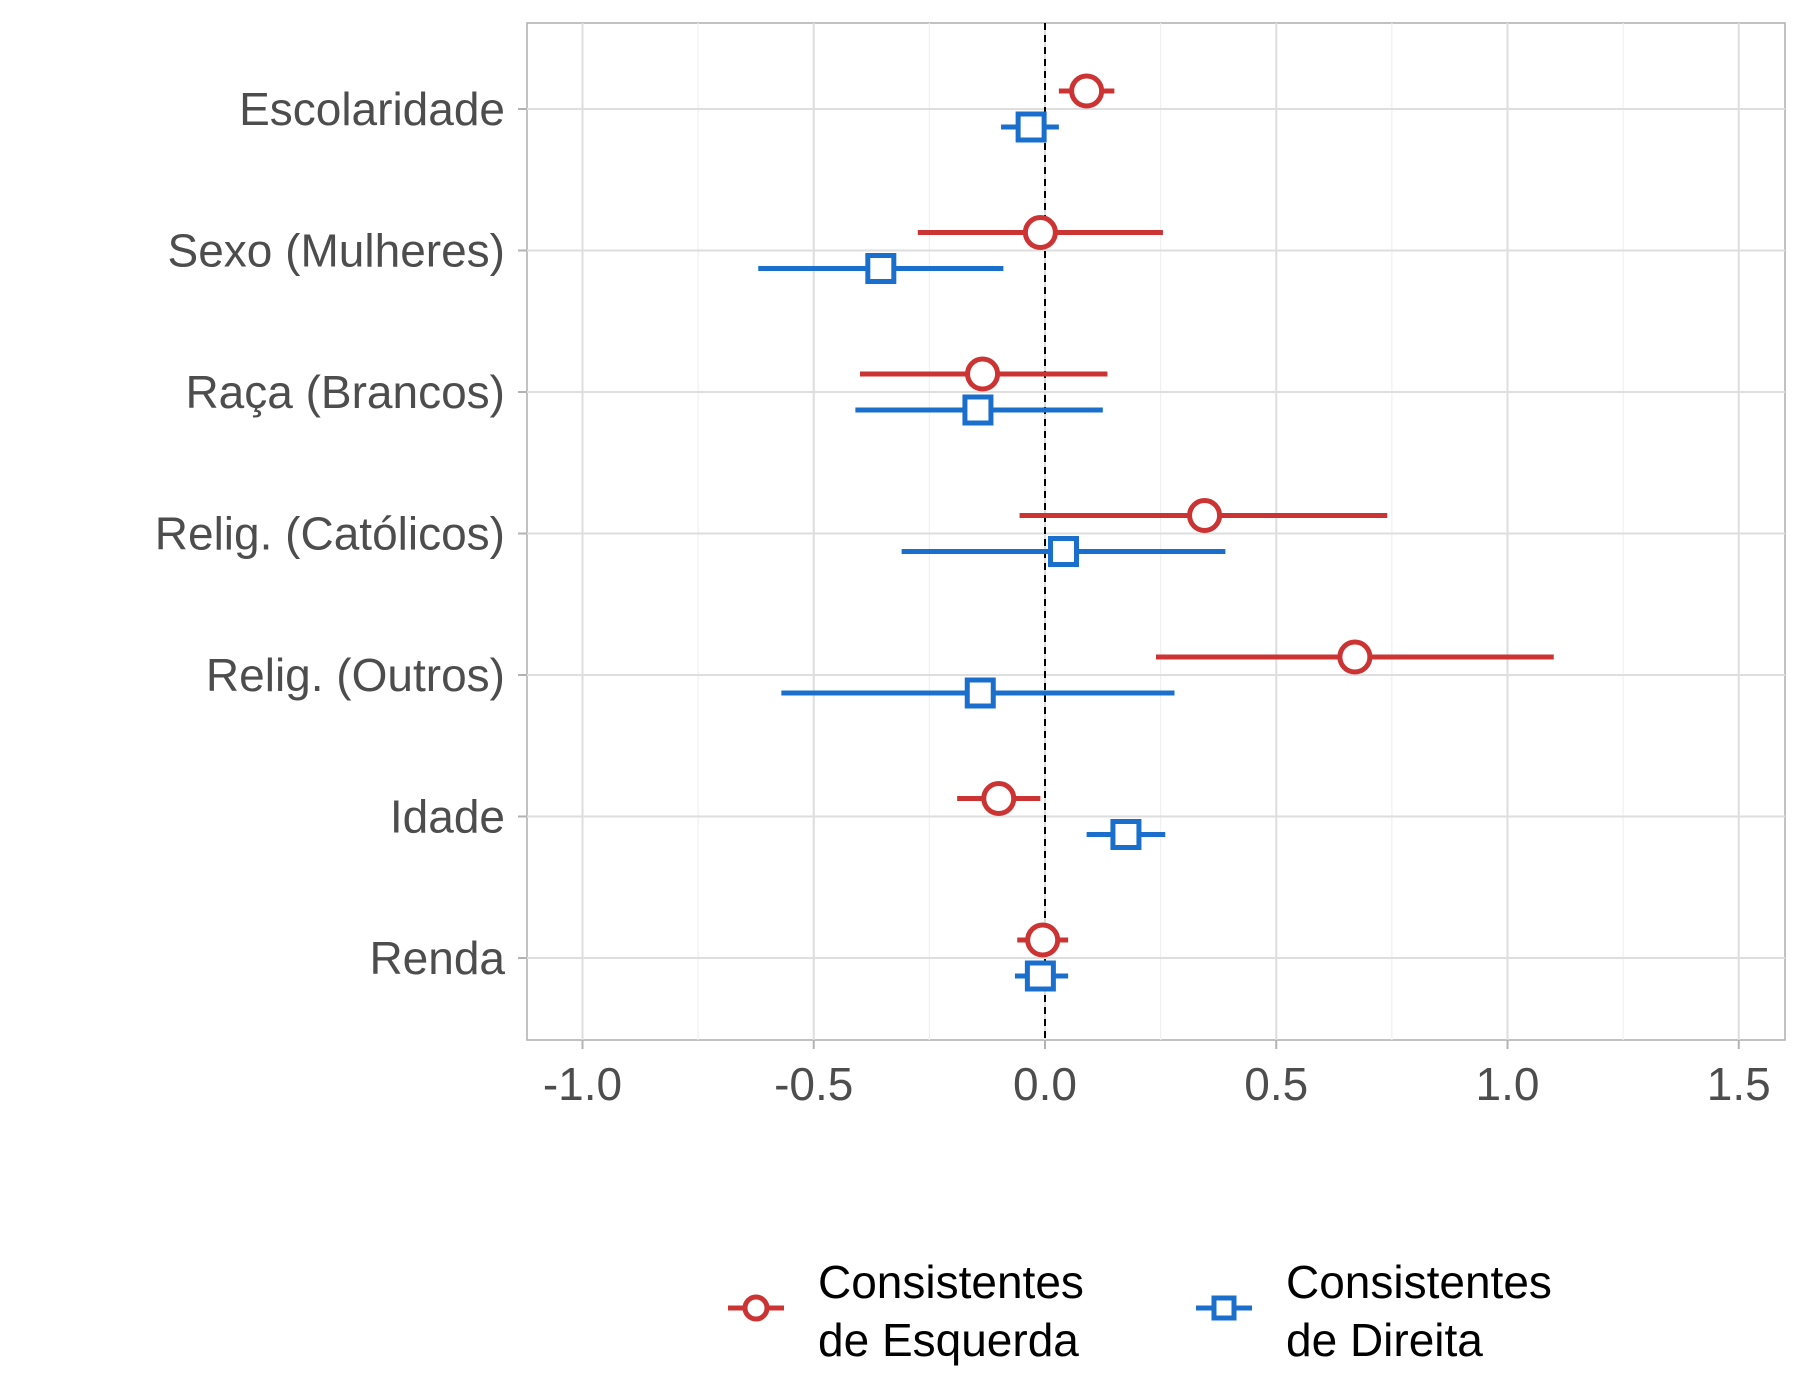 The image size is (1800, 1400). What do you see at coordinates (345, 392) in the screenshot?
I see `y-tick-label: Raça (Brancos)` at bounding box center [345, 392].